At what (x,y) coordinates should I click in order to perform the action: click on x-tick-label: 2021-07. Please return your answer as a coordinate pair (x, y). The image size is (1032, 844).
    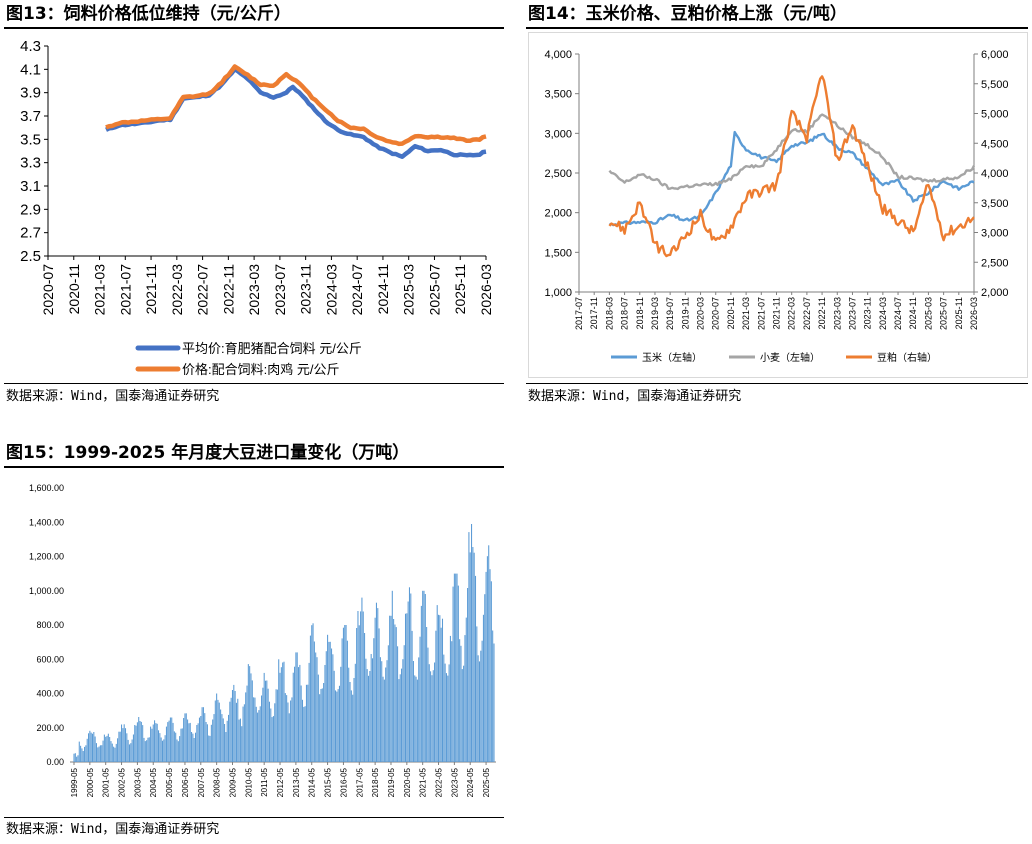
    Looking at the image, I should click on (125, 290).